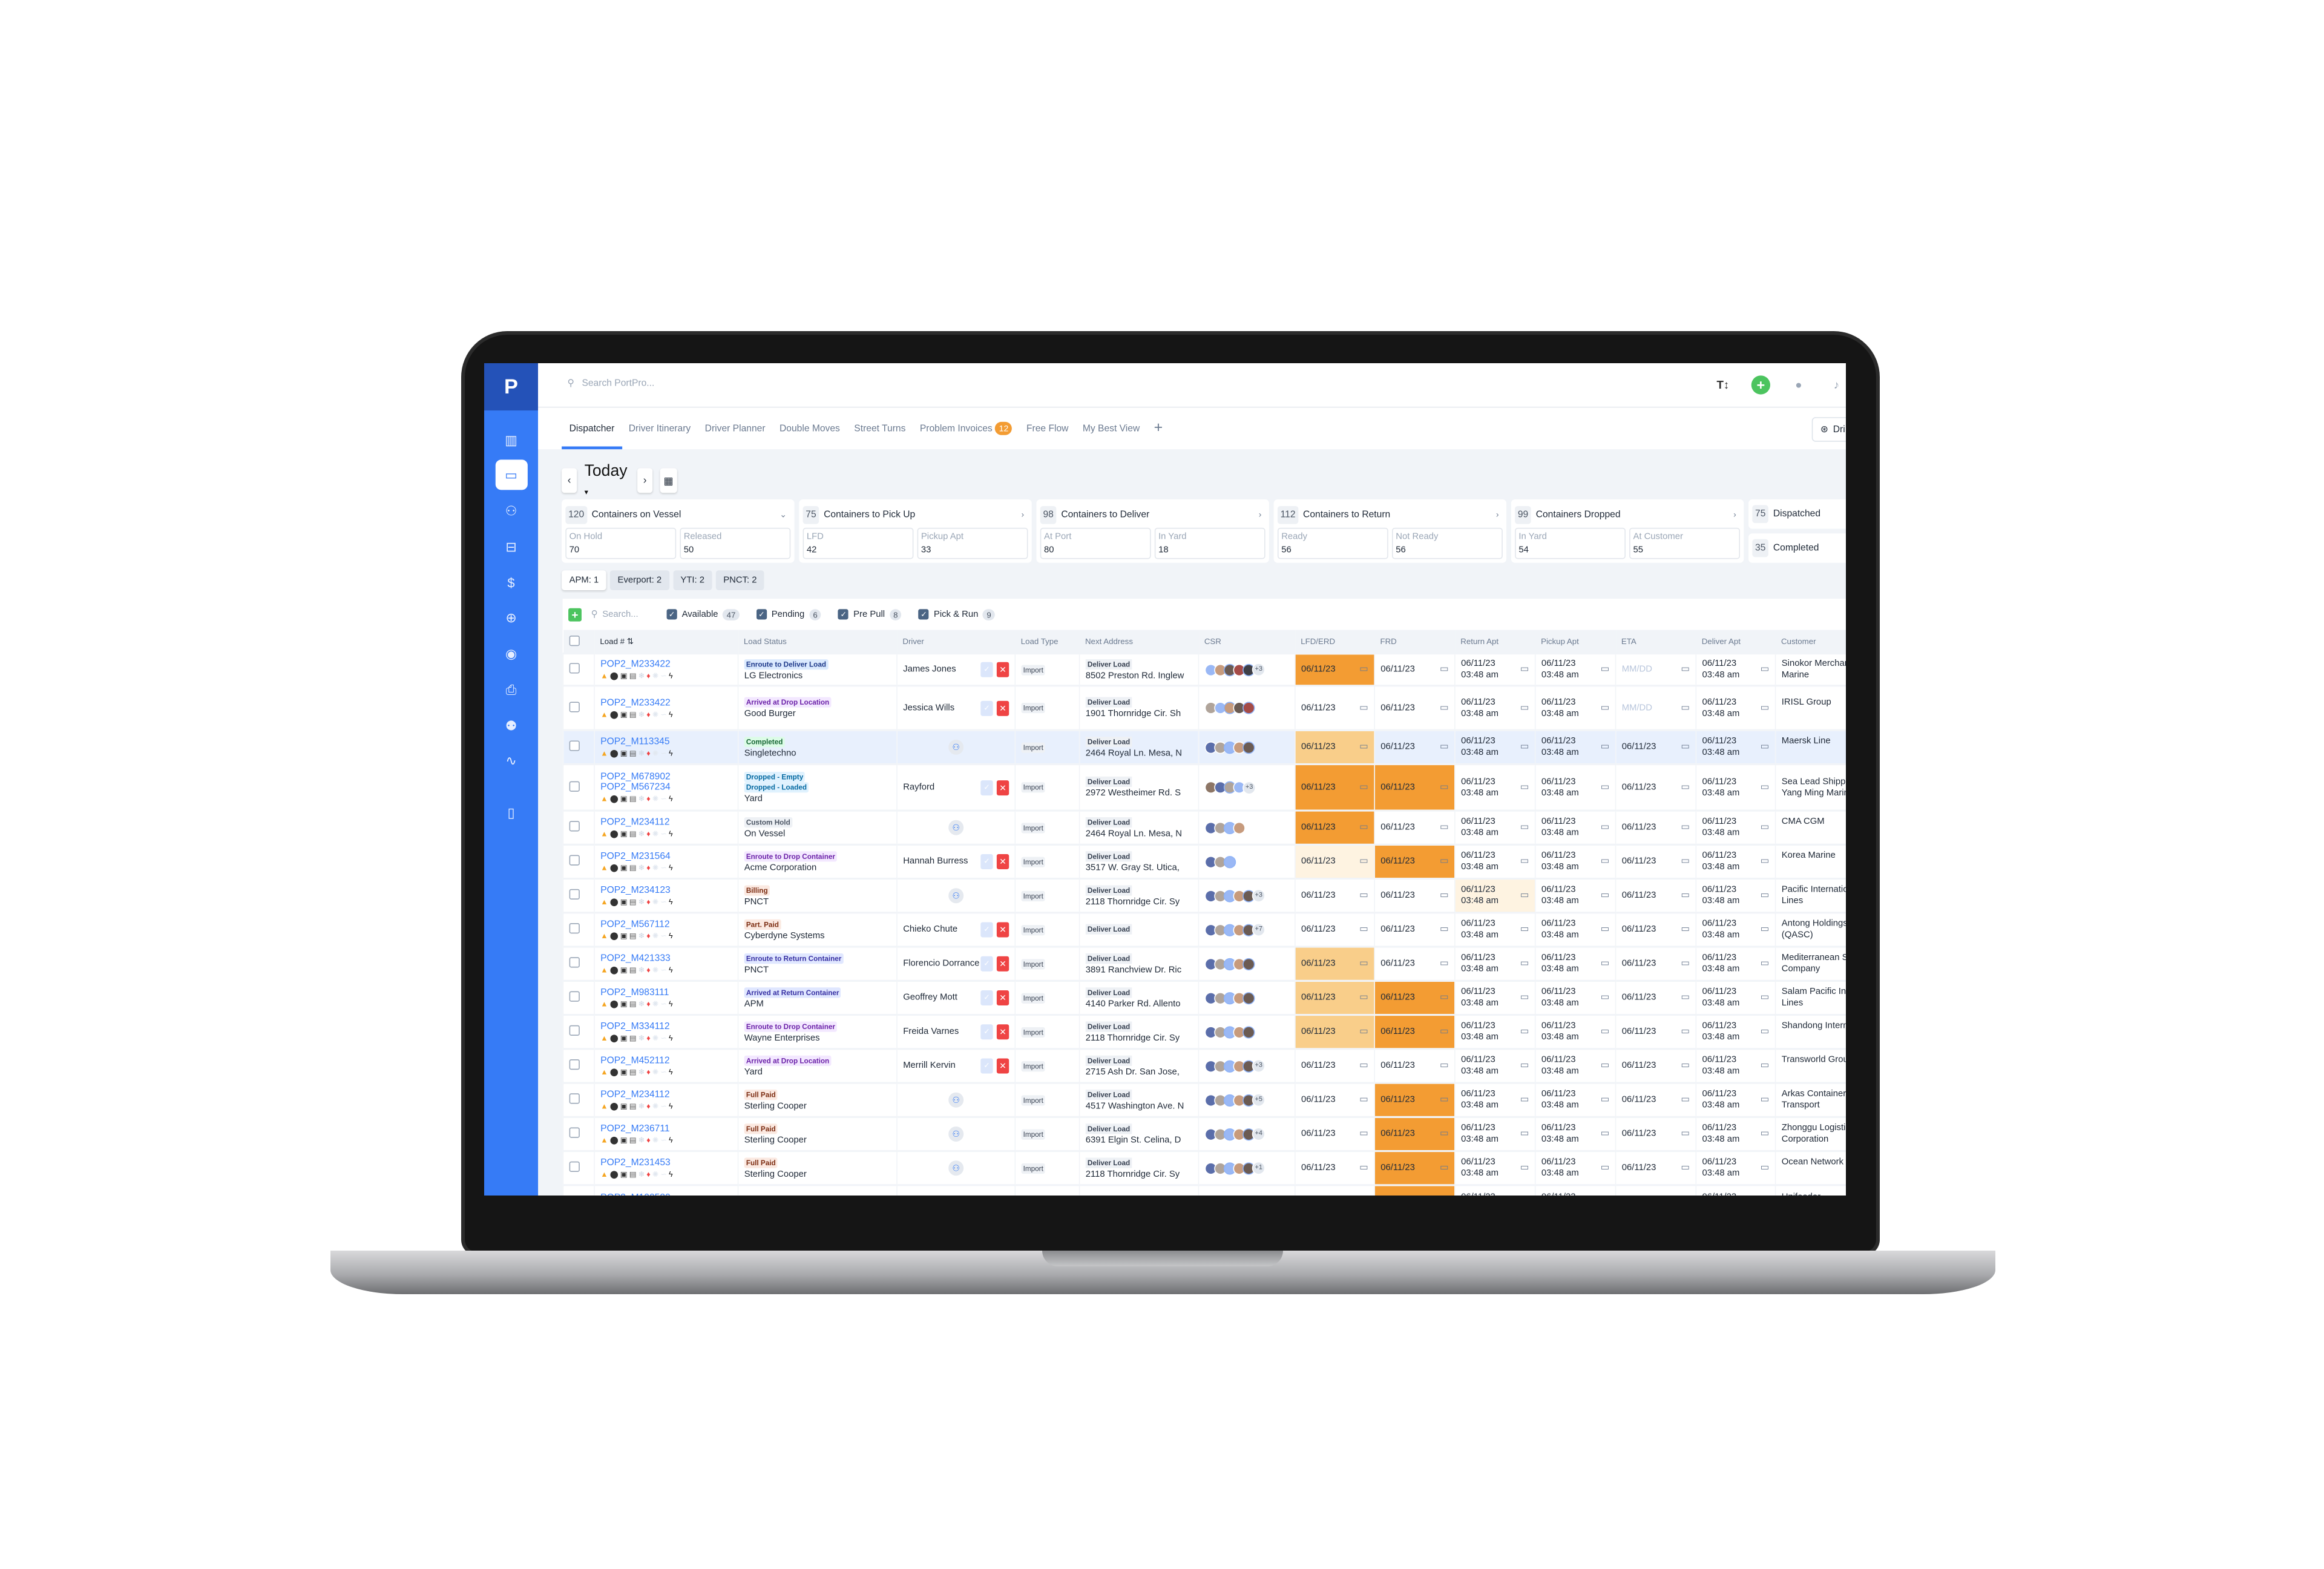  What do you see at coordinates (740, 580) in the screenshot?
I see `port-chip: PNCT: 2` at bounding box center [740, 580].